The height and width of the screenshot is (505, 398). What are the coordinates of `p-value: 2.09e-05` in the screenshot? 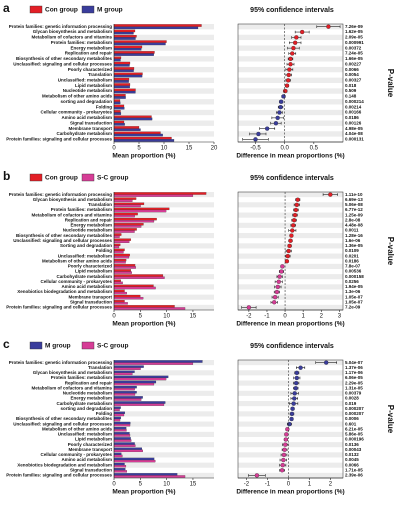 It's located at (354, 37).